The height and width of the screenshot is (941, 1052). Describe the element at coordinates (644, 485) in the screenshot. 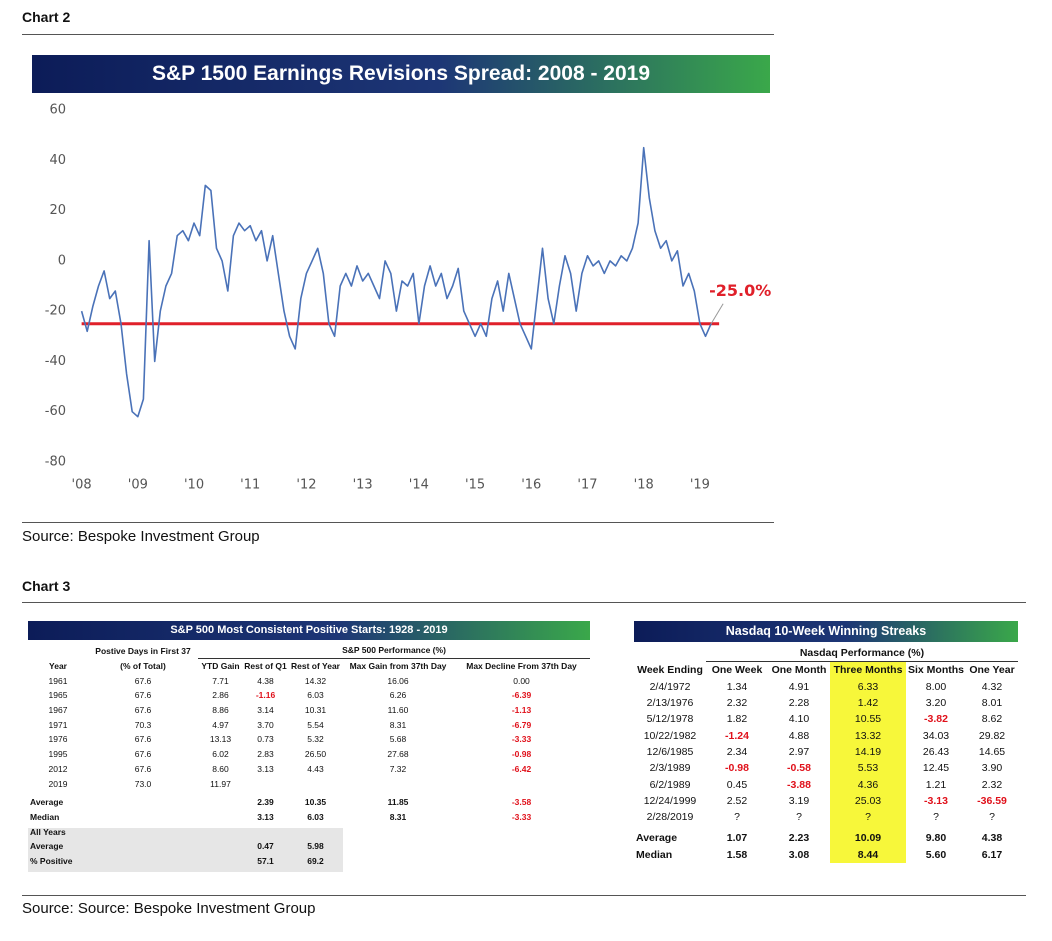

I see `x-tick-label: '18` at that location.